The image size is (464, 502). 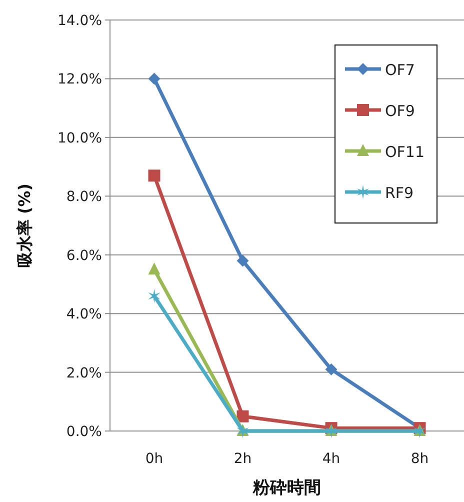 What do you see at coordinates (154, 459) in the screenshot?
I see `x-tick-label: 0h` at bounding box center [154, 459].